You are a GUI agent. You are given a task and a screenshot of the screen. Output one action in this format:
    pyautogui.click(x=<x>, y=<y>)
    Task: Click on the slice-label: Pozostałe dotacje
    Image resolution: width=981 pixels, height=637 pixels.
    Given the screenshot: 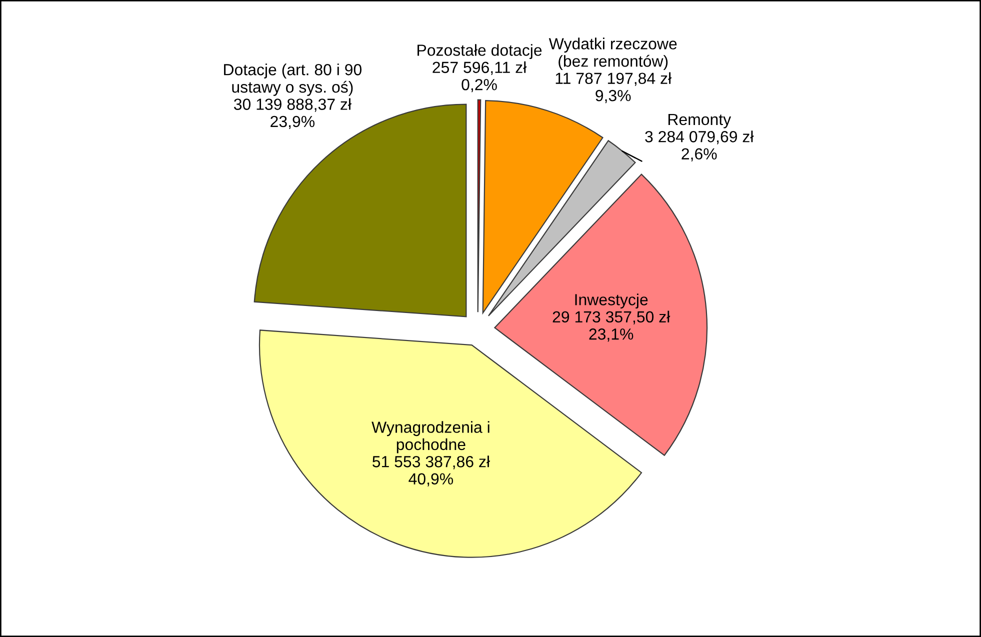 What is the action you would take?
    pyautogui.click(x=480, y=52)
    